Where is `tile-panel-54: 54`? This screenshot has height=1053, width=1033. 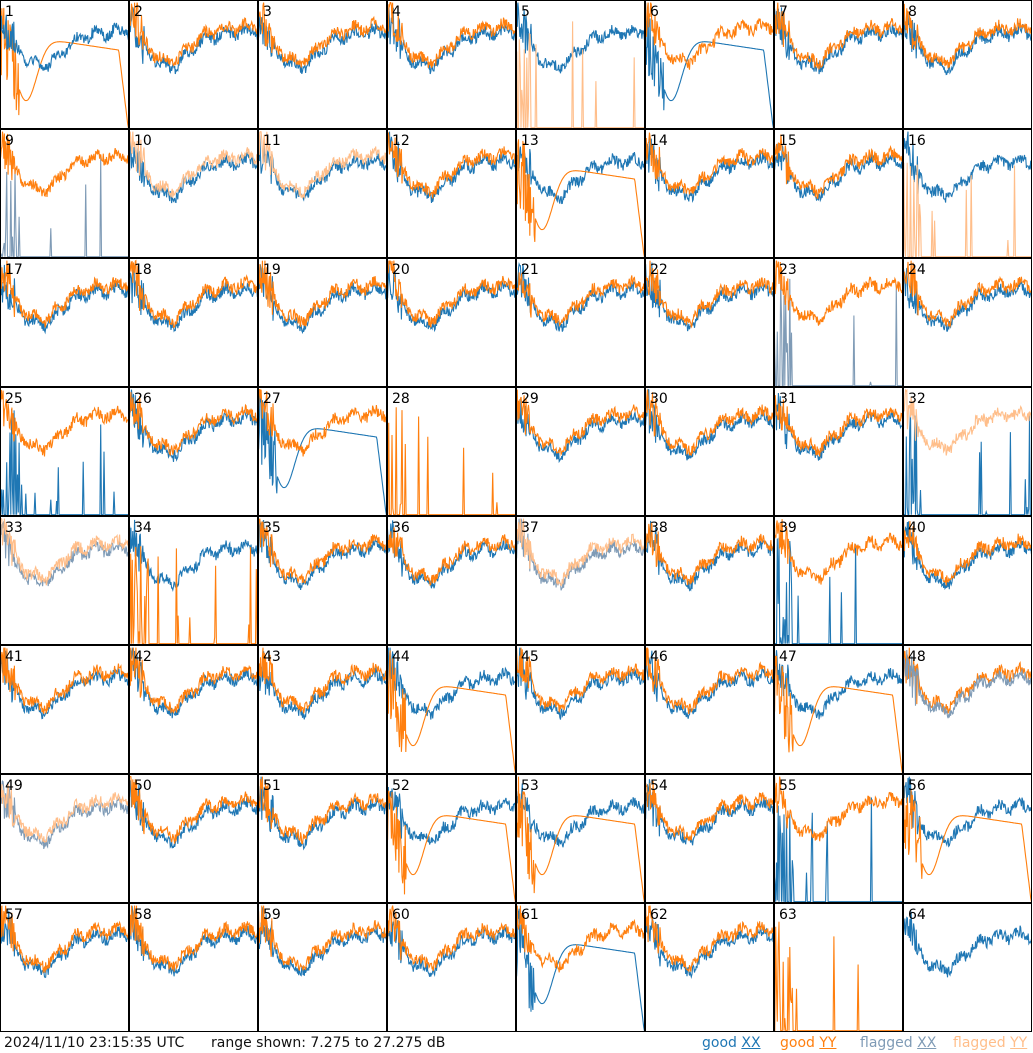 tile-panel-54: 54 is located at coordinates (709, 838).